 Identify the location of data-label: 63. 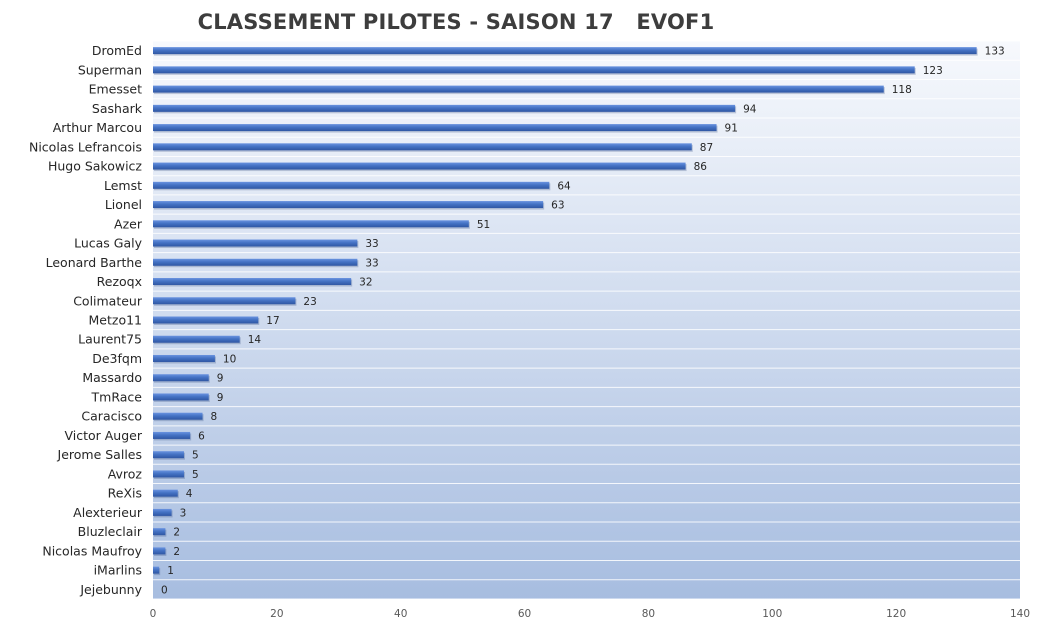
(557, 206).